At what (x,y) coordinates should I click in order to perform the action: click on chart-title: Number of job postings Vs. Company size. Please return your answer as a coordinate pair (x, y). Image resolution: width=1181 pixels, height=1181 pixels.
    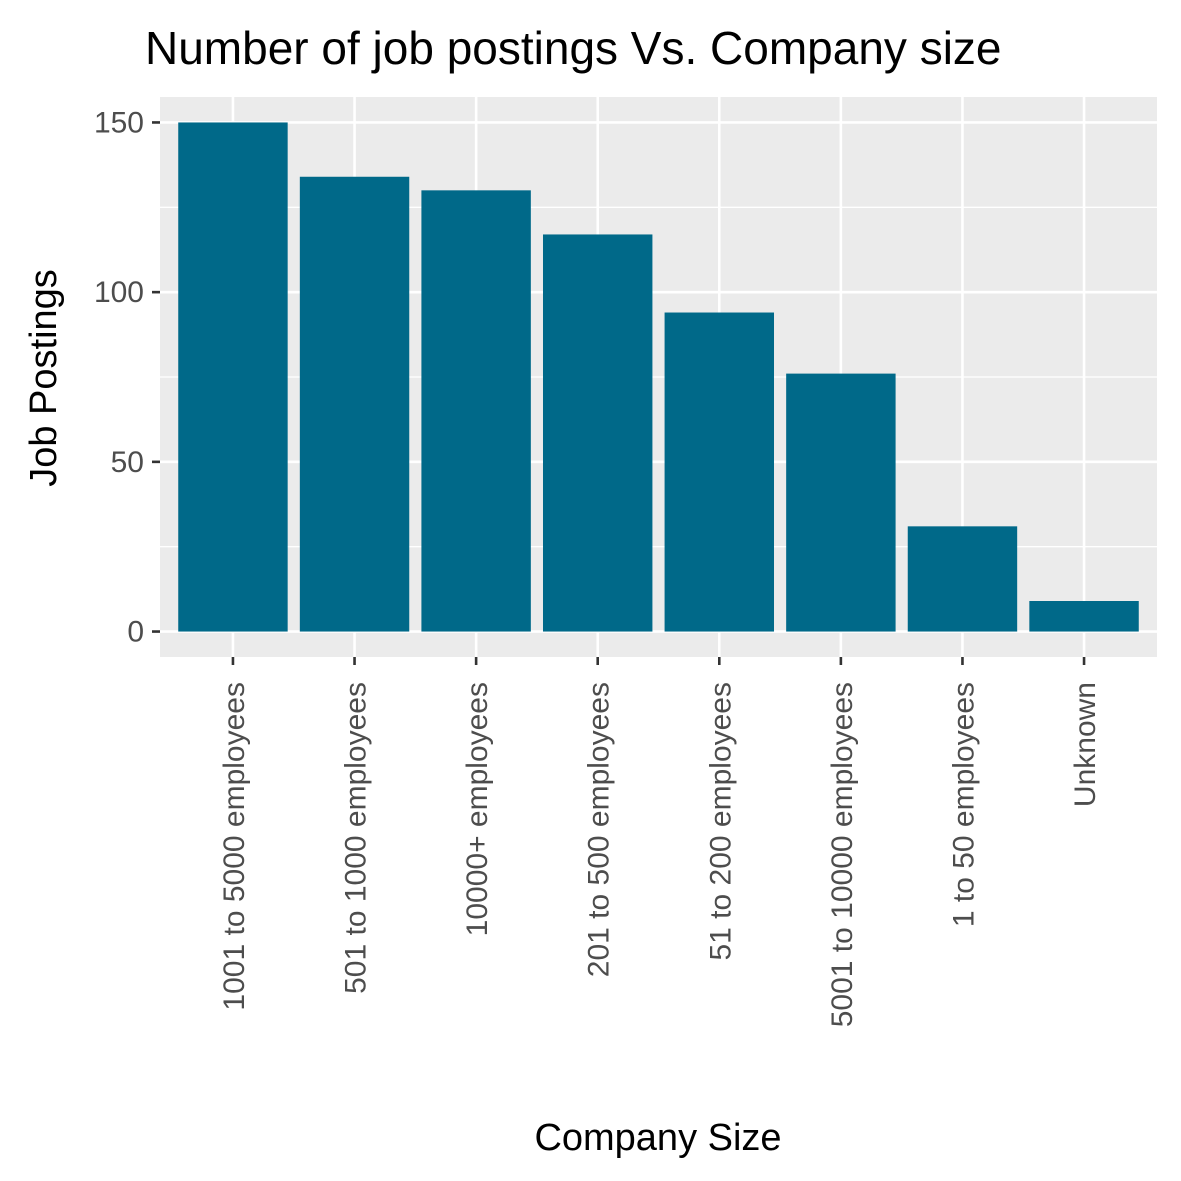
    Looking at the image, I should click on (573, 48).